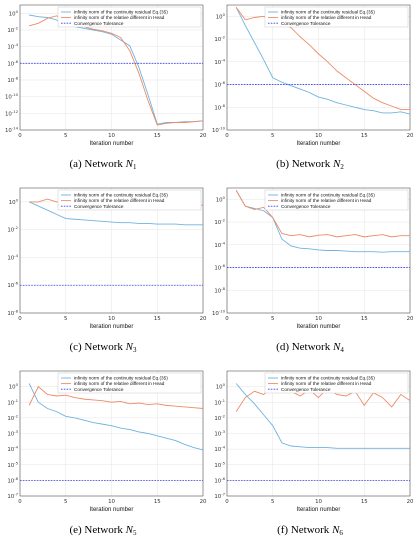 The height and width of the screenshot is (550, 413). Describe the element at coordinates (219, 433) in the screenshot. I see `y-tick-label: 10⁻³` at that location.